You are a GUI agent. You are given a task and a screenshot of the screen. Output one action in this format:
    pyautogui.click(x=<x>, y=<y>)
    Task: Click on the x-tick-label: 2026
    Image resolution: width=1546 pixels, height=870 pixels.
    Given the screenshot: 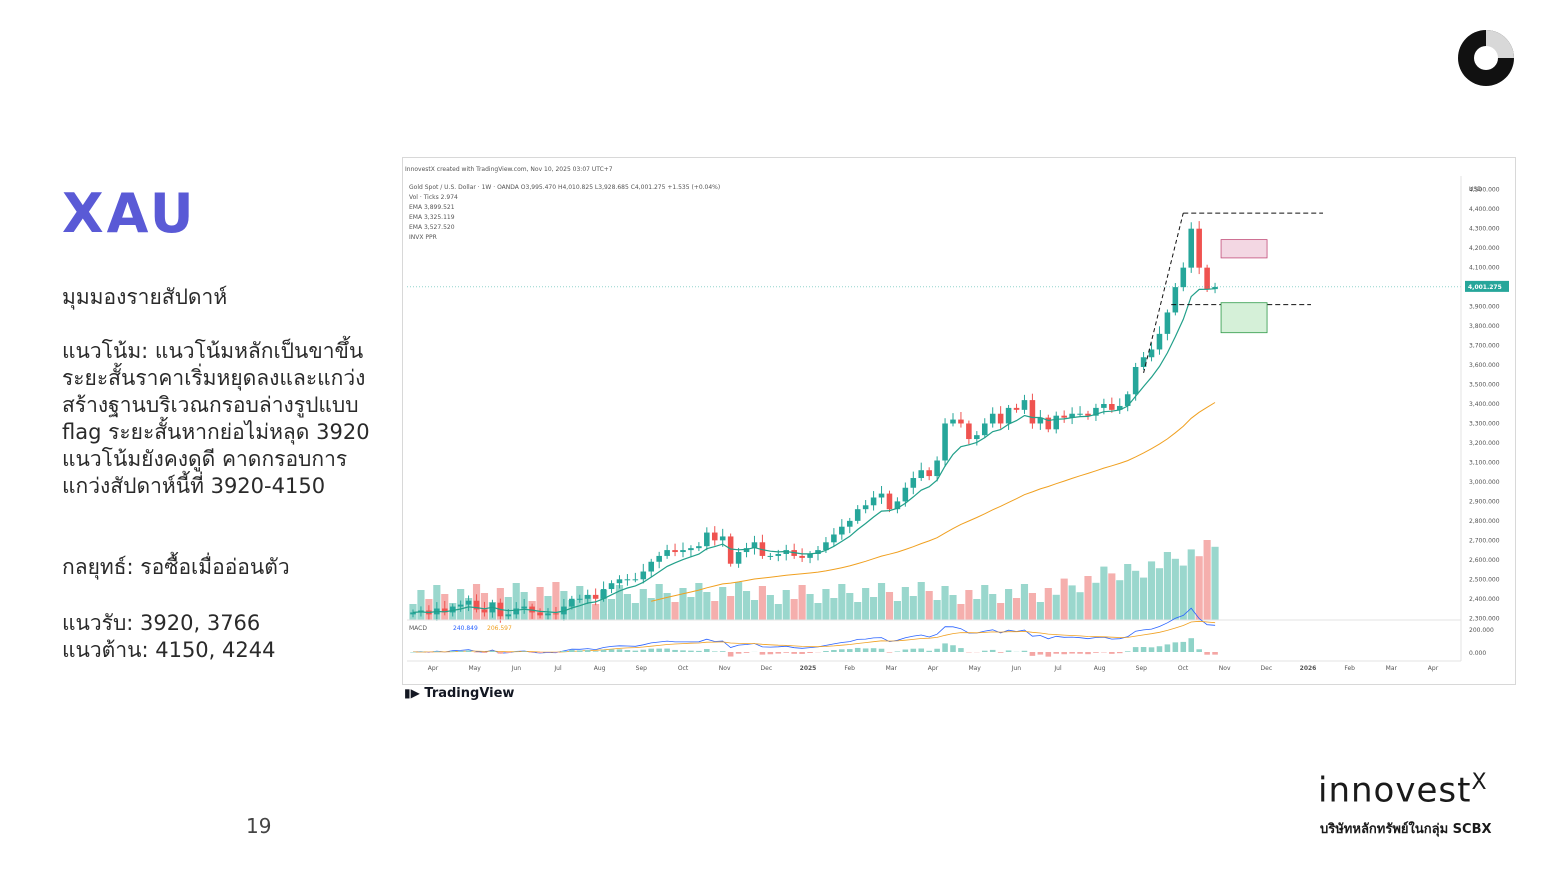 What is the action you would take?
    pyautogui.click(x=1308, y=668)
    